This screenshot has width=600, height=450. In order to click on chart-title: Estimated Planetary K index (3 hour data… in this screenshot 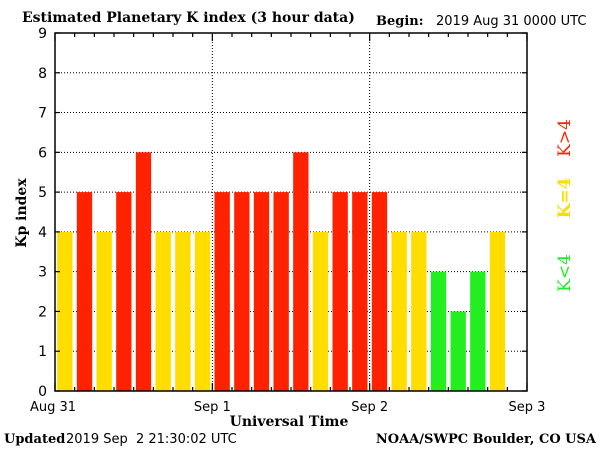, I will do `click(188, 18)`.